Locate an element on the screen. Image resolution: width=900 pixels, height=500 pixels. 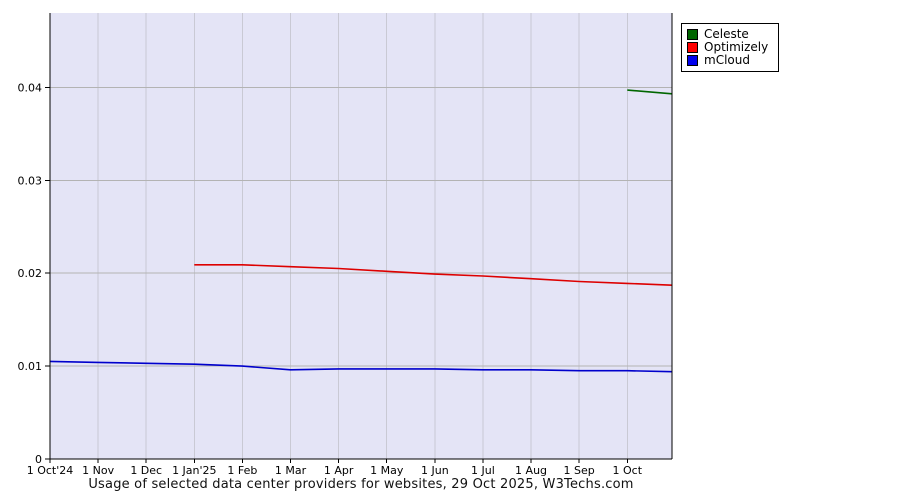
x-tick-label: 1 Nov is located at coordinates (98, 470).